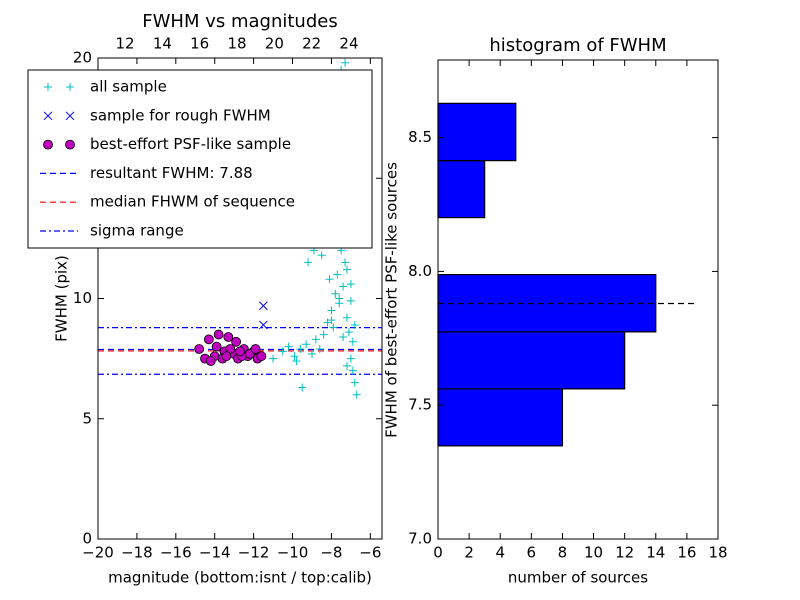 The image size is (800, 600). Describe the element at coordinates (500, 553) in the screenshot. I see `x-tick-label: 4` at that location.